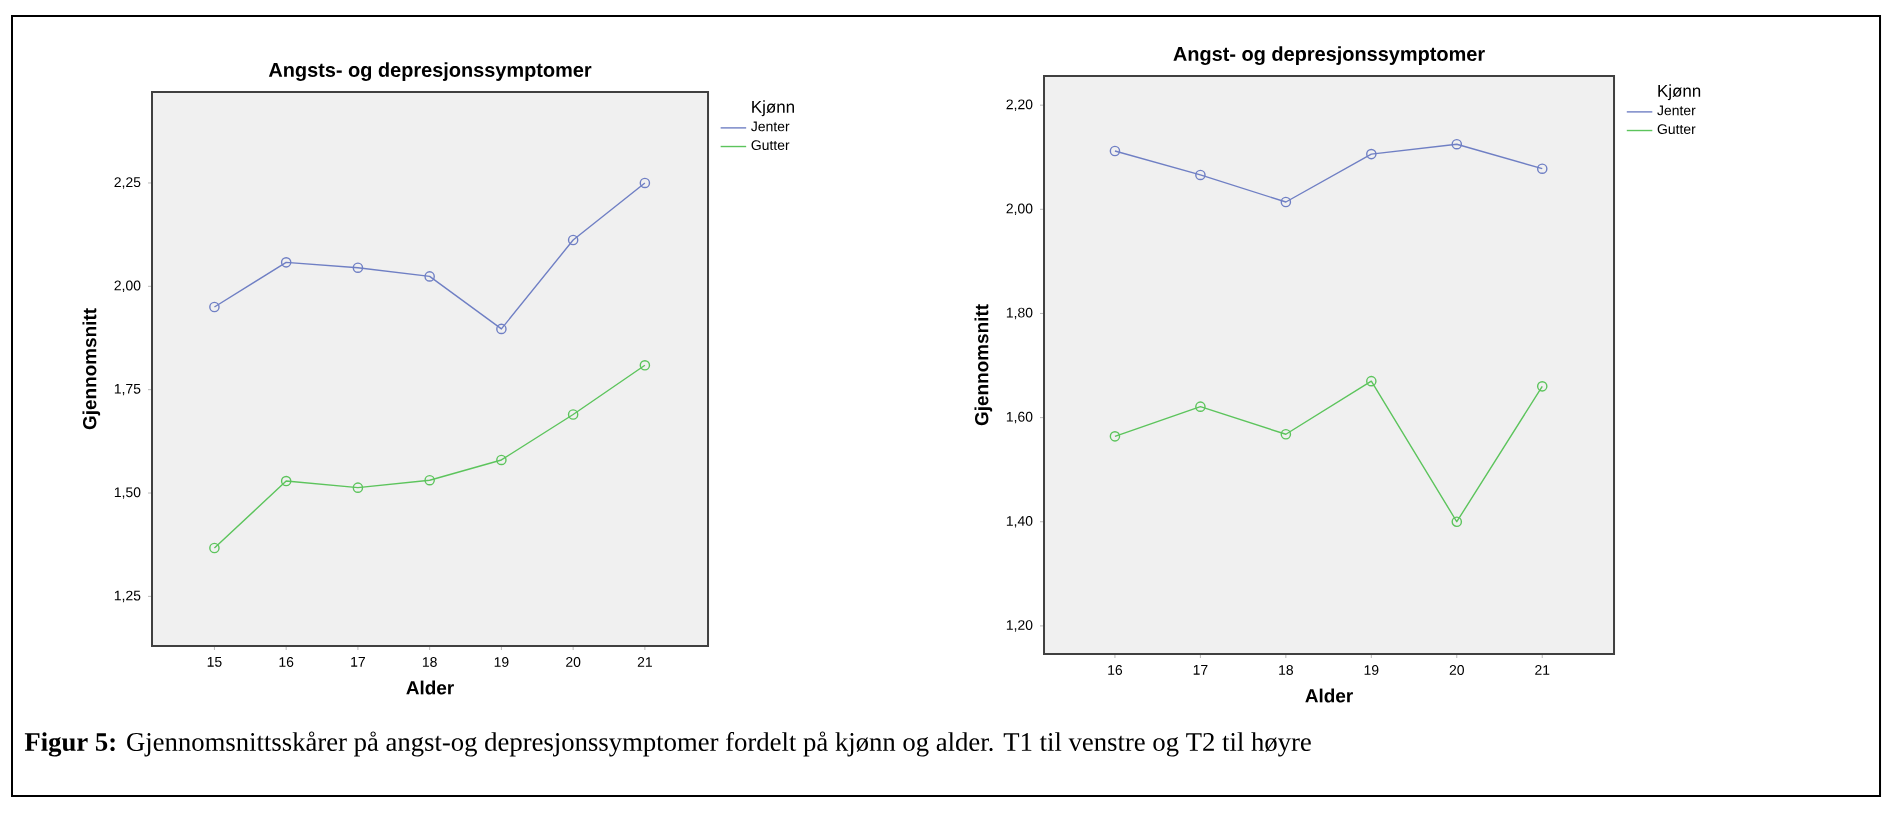 The image size is (1886, 816). I want to click on chart-title: Angsts- og depresjonssymptomer, so click(430, 71).